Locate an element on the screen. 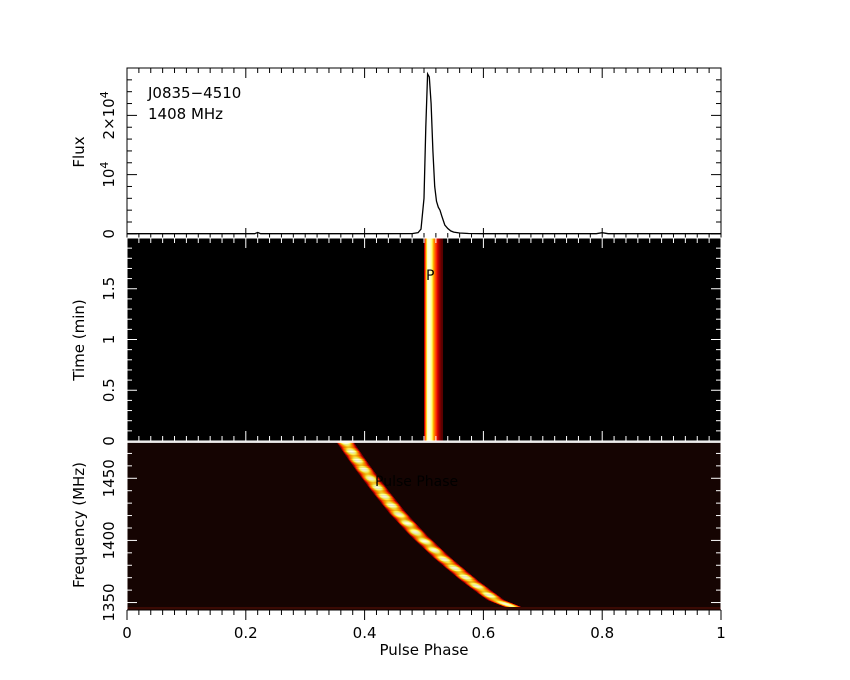  freq-tick-label: 1450 is located at coordinates (109, 478).